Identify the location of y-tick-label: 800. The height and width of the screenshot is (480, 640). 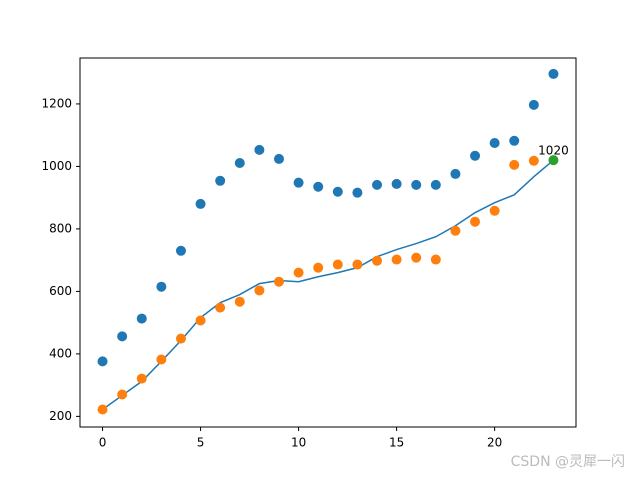
(60, 228).